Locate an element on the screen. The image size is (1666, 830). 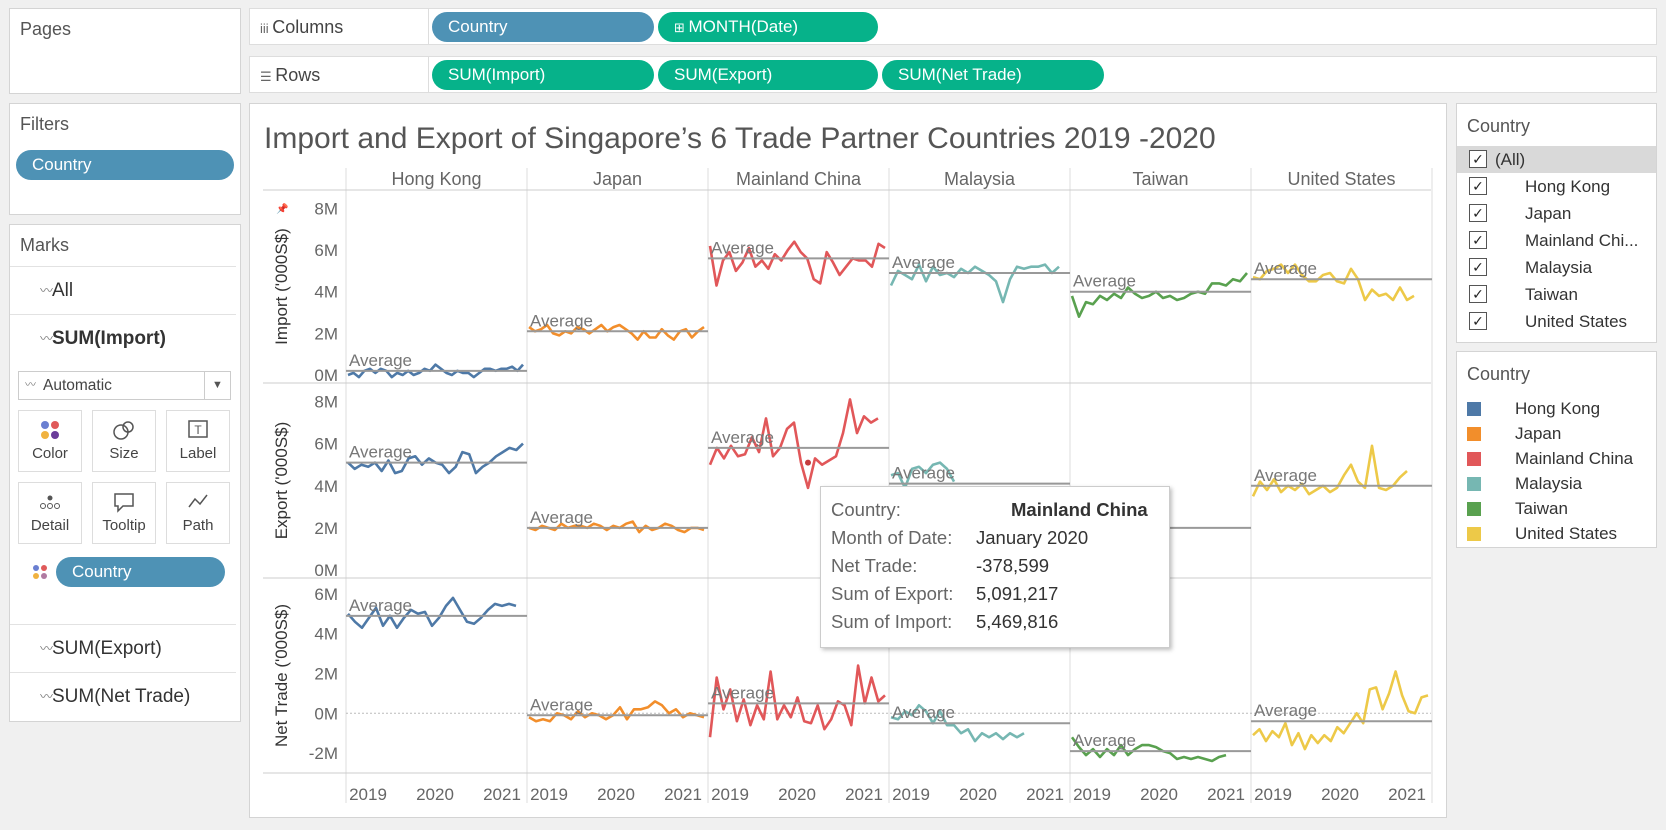
filters-label: Filters is located at coordinates (44, 124).